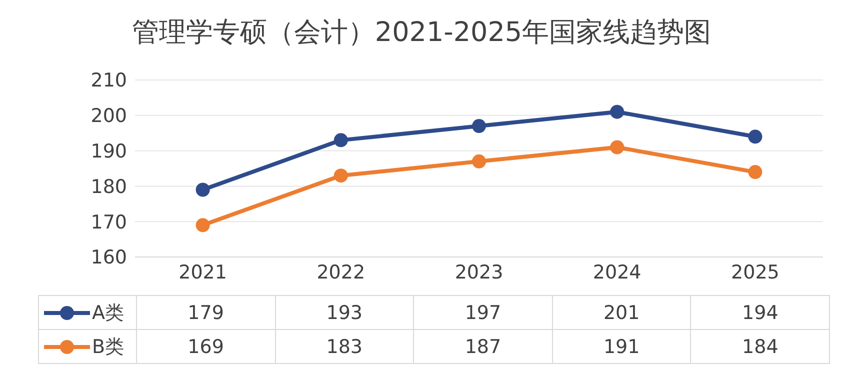  Describe the element at coordinates (202, 272) in the screenshot. I see `x-tick-label: 2021` at that location.